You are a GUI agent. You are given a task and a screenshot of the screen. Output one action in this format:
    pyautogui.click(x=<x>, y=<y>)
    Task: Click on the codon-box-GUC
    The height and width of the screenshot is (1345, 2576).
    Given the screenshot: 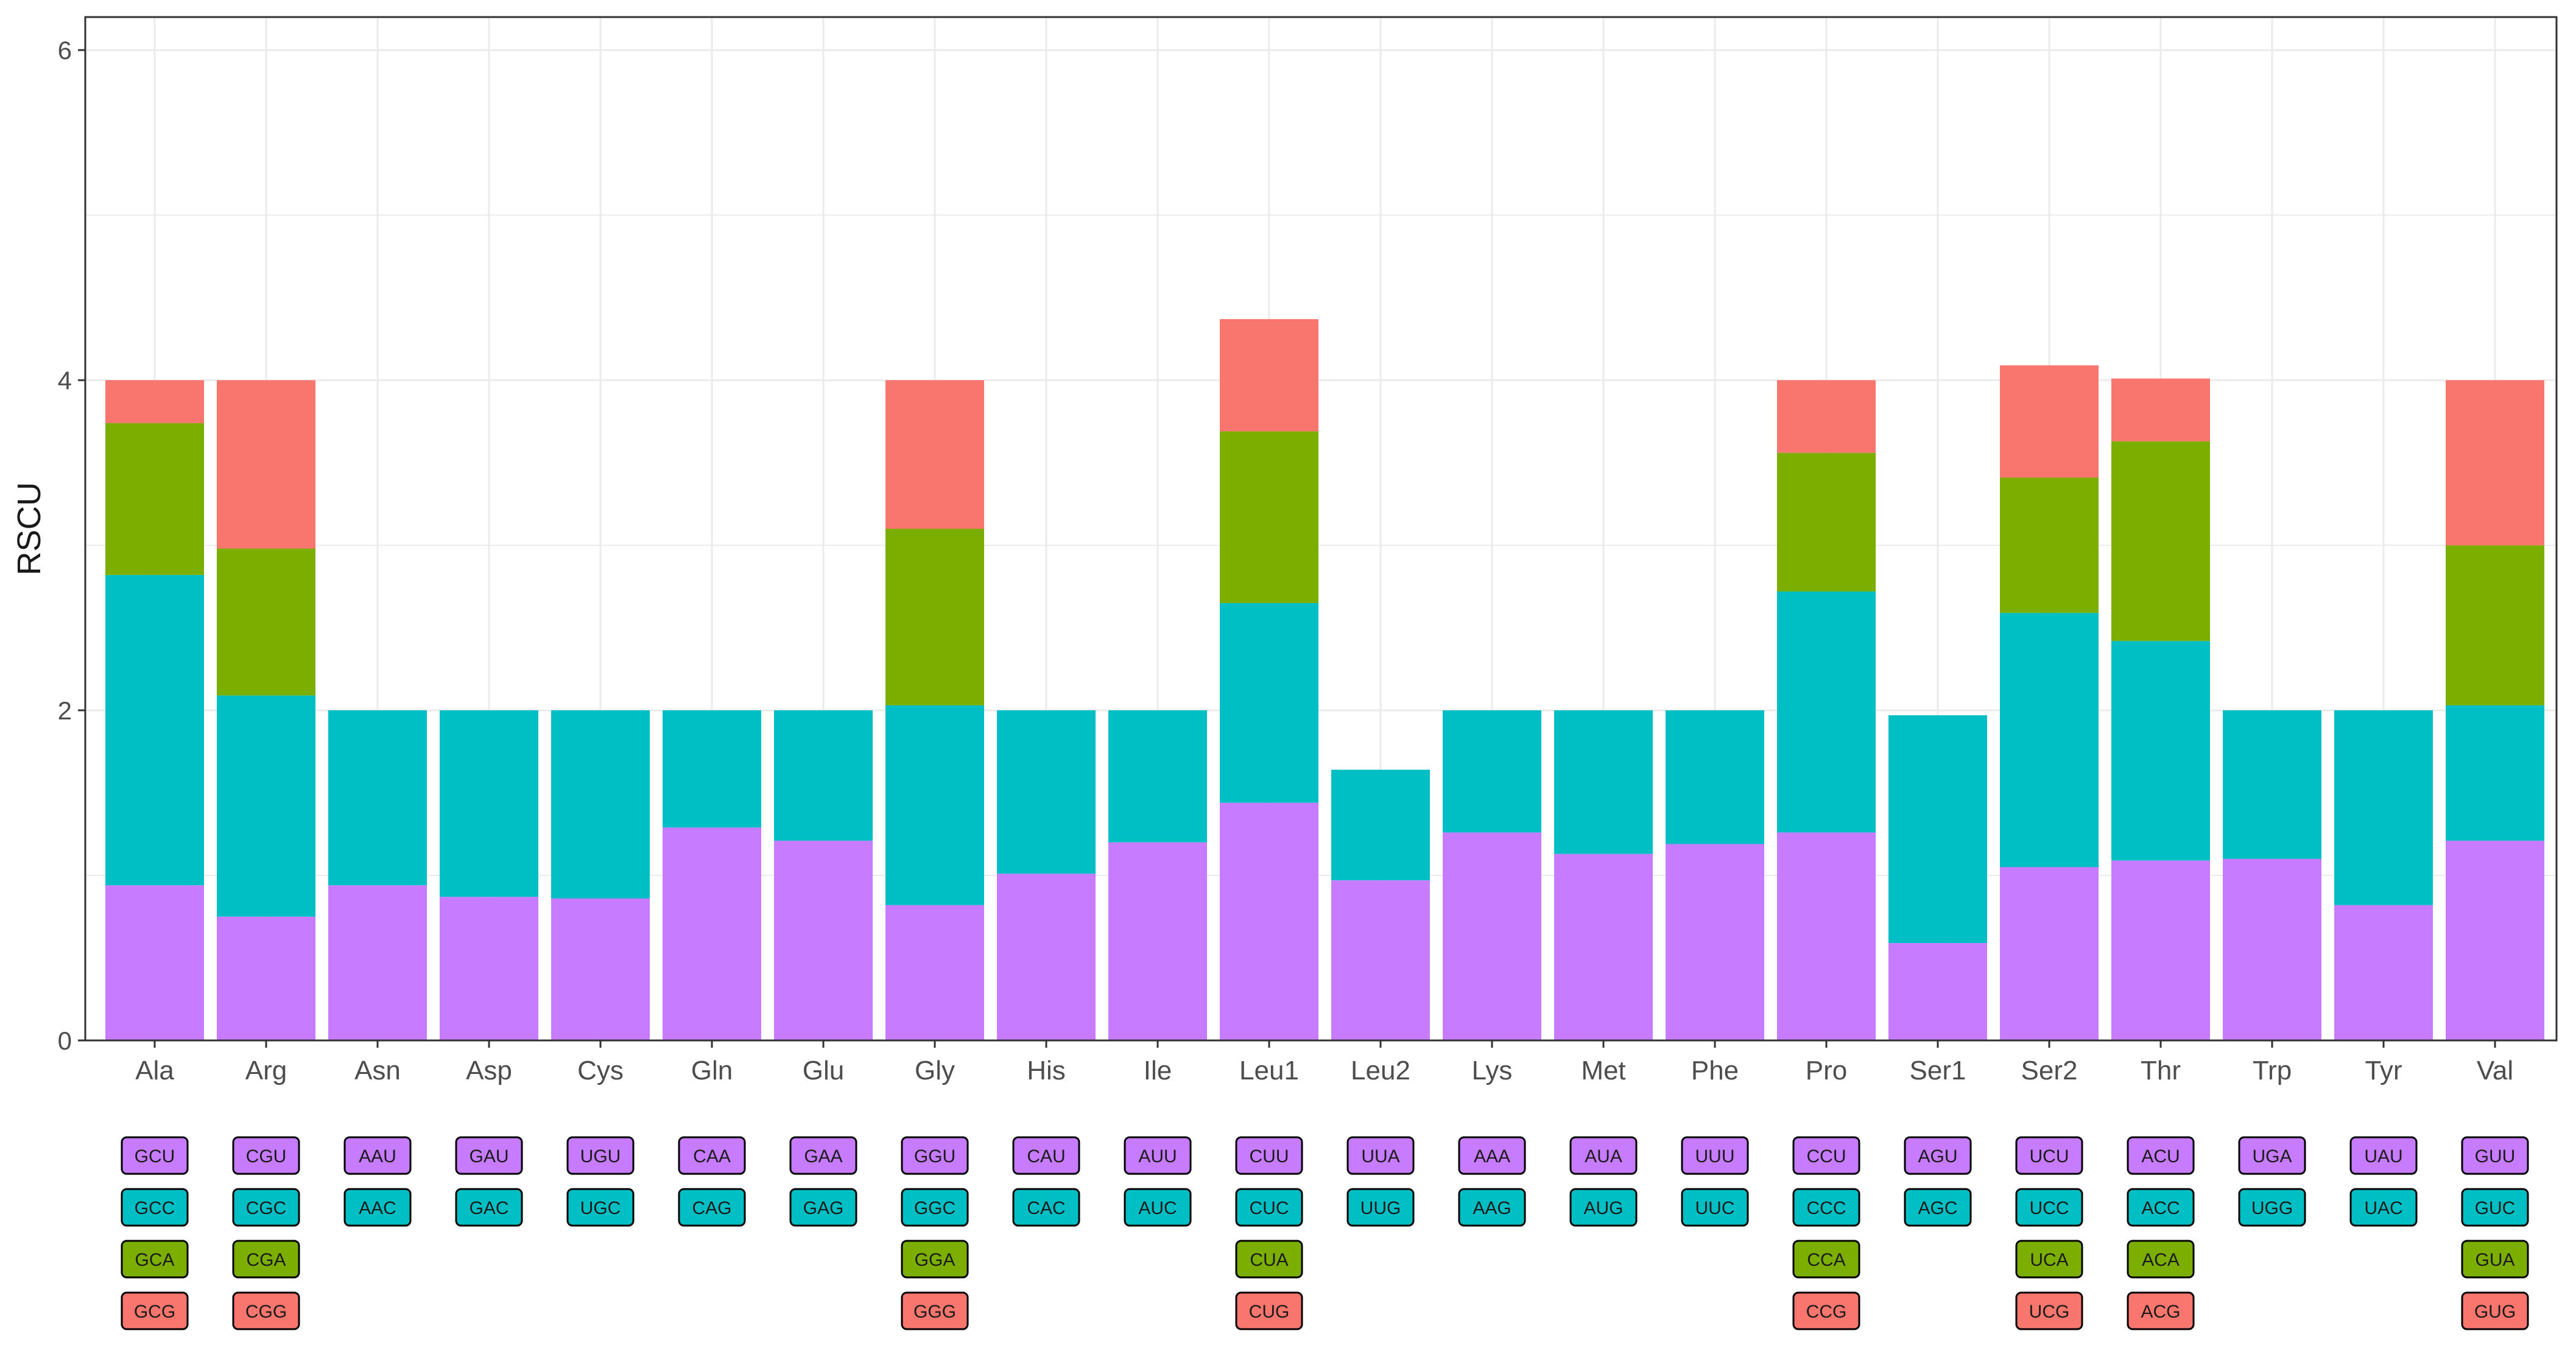 What is the action you would take?
    pyautogui.click(x=2495, y=1207)
    